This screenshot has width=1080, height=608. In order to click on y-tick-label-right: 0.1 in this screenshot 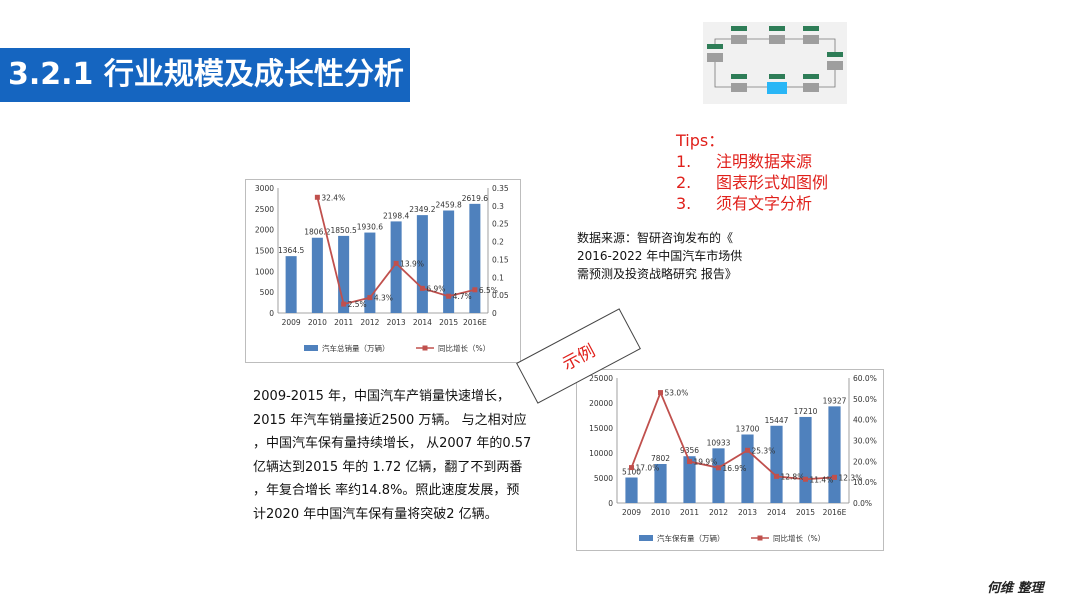, I will do `click(498, 277)`.